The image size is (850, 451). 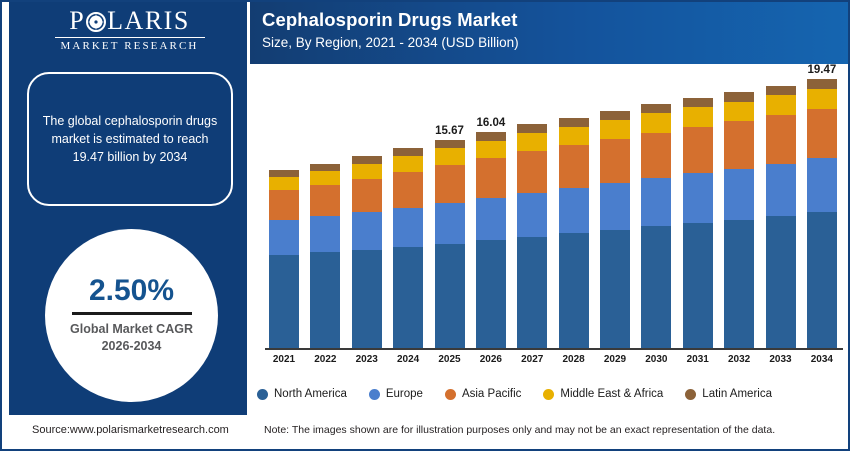 I want to click on bar-column: 19.47, so click(x=821, y=207).